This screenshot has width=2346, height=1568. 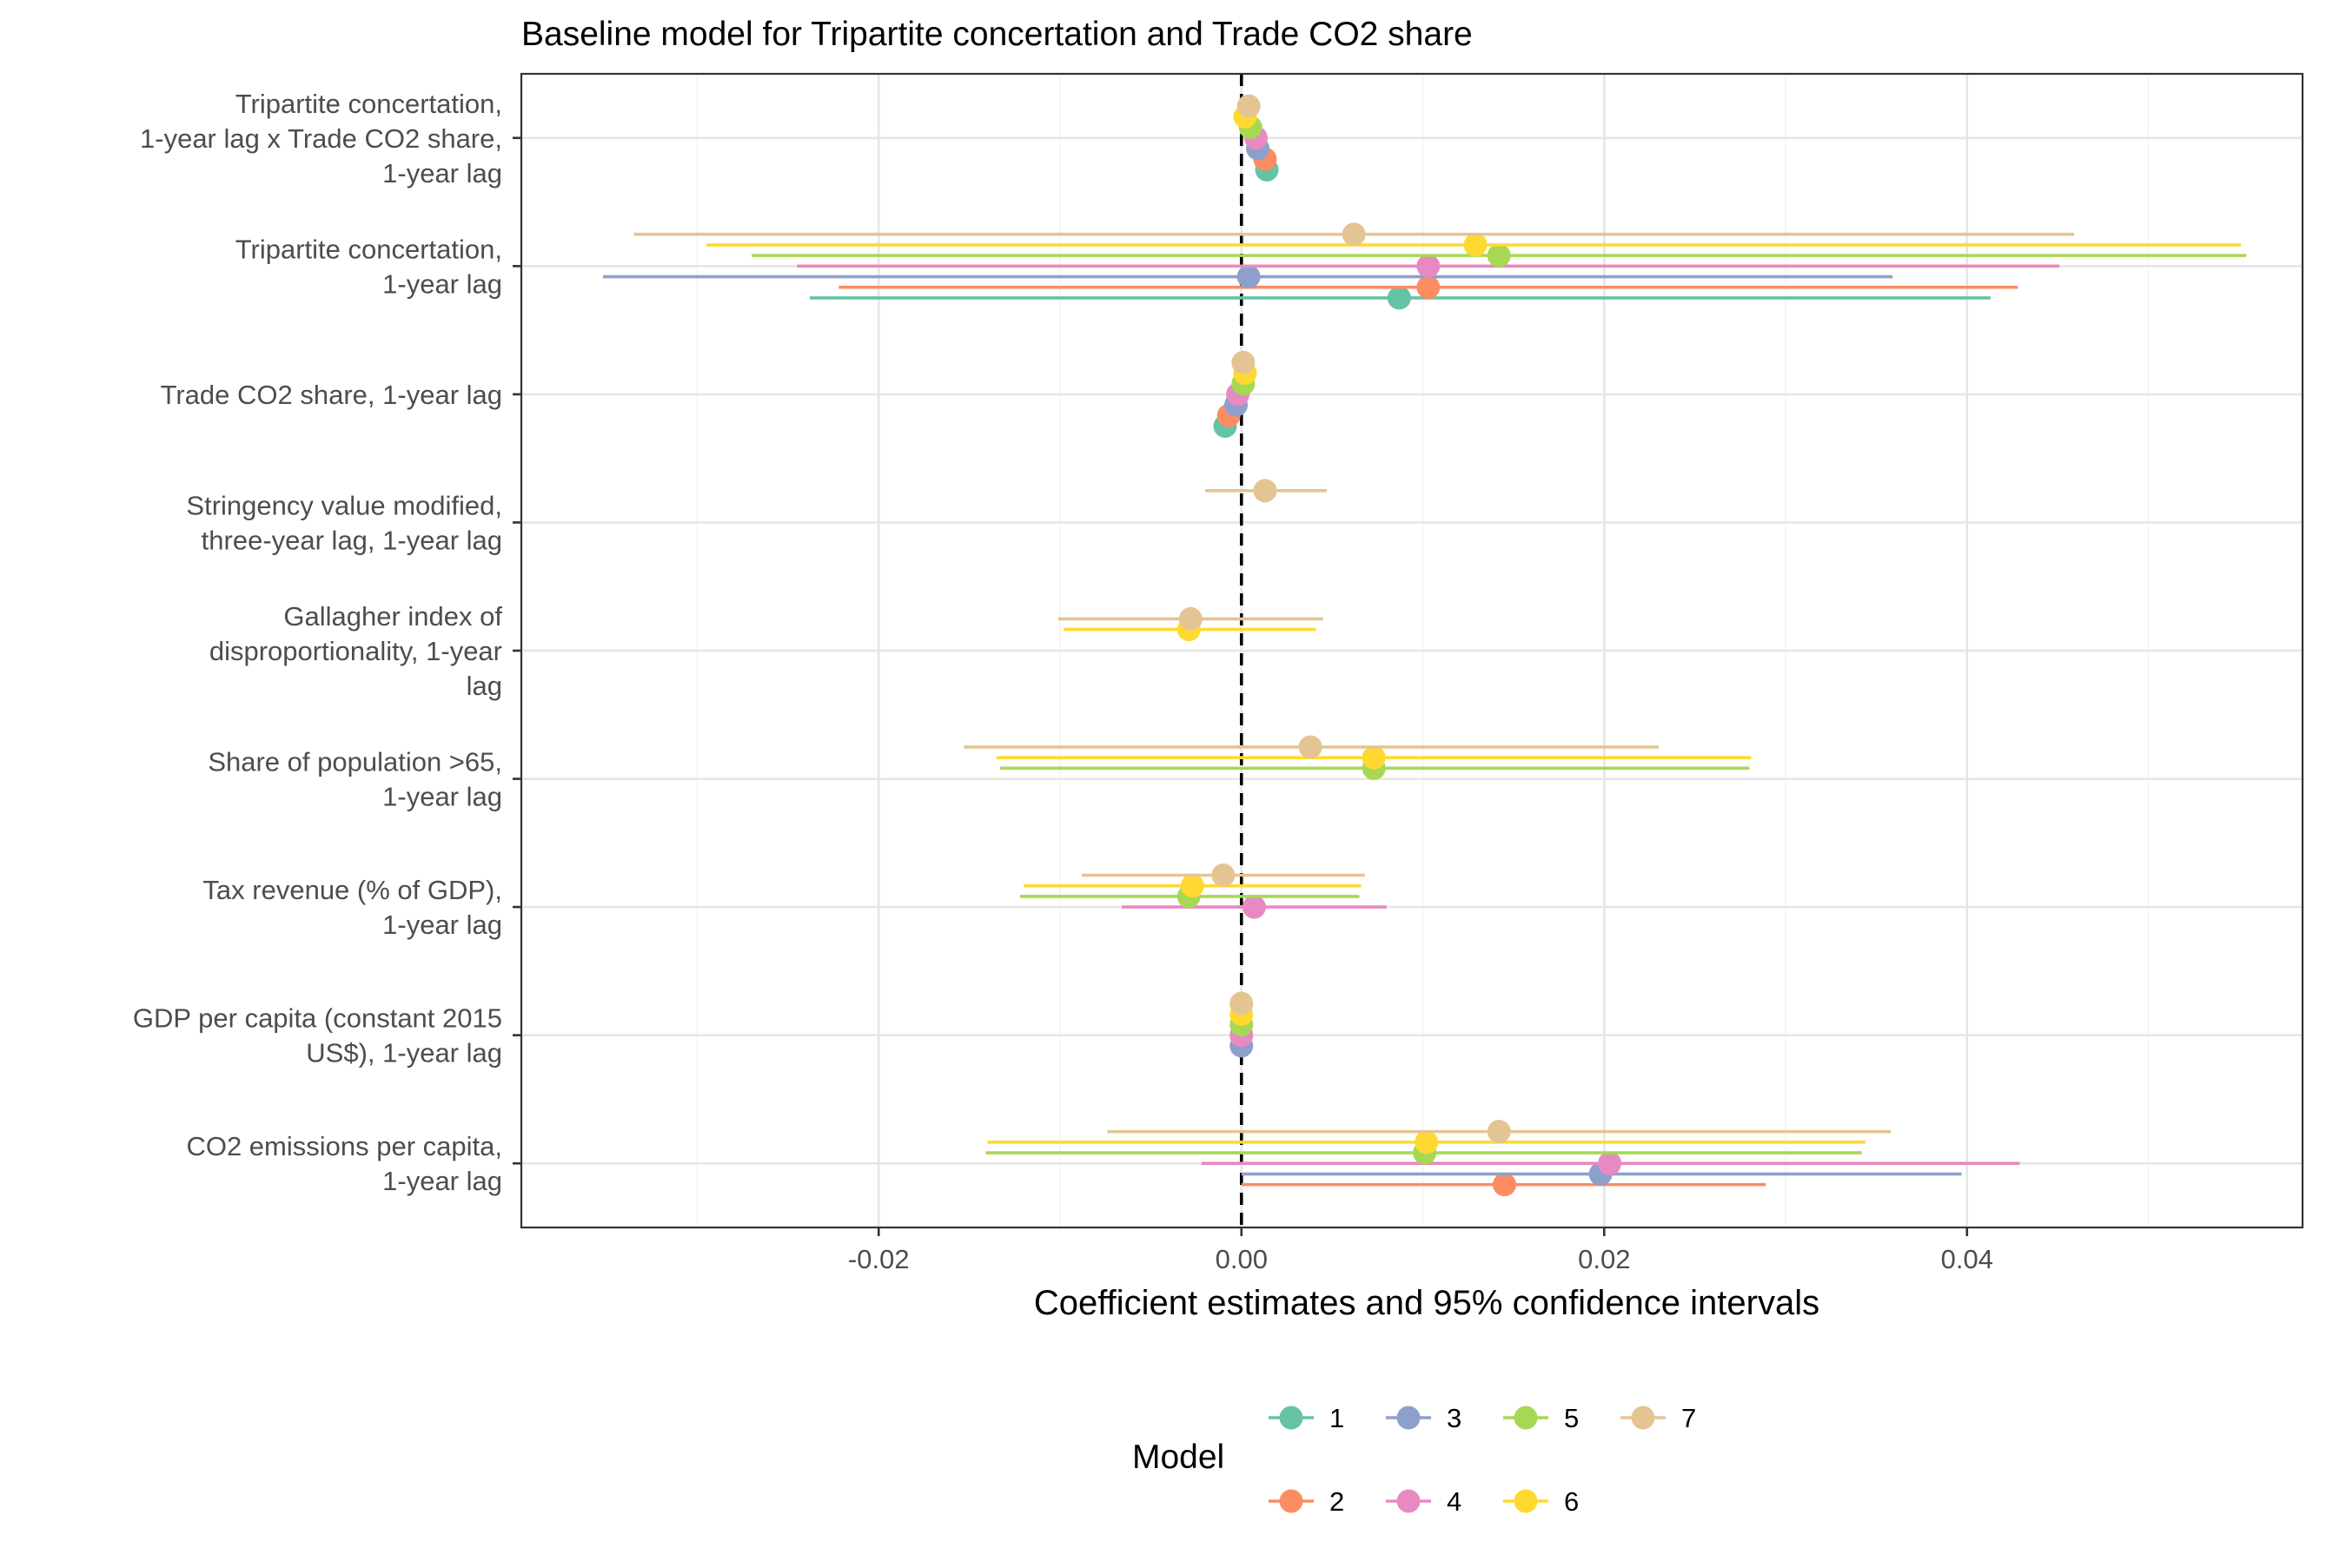 What do you see at coordinates (1337, 1501) in the screenshot?
I see `legend-label: 2` at bounding box center [1337, 1501].